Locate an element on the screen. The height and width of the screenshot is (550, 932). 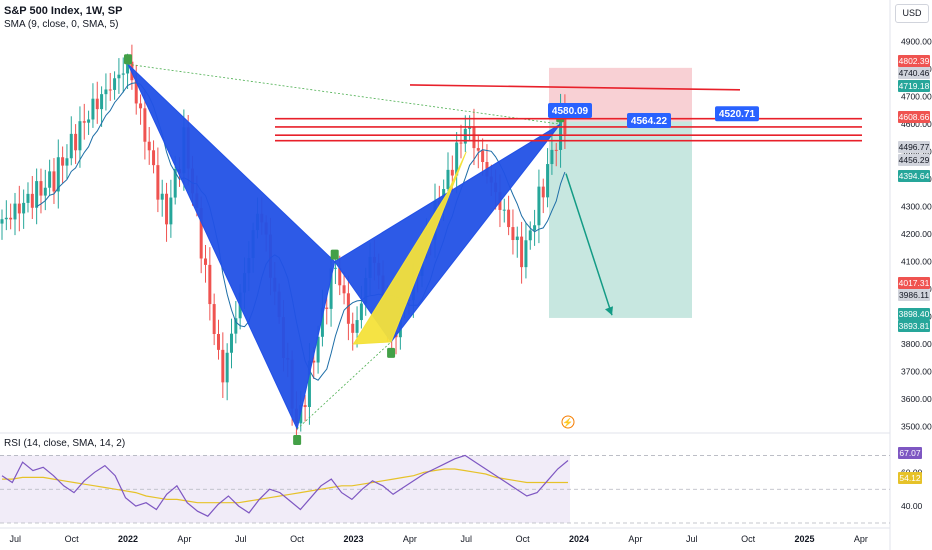
lightning-icon-glyph: ⚡ is located at coordinates (567, 423).